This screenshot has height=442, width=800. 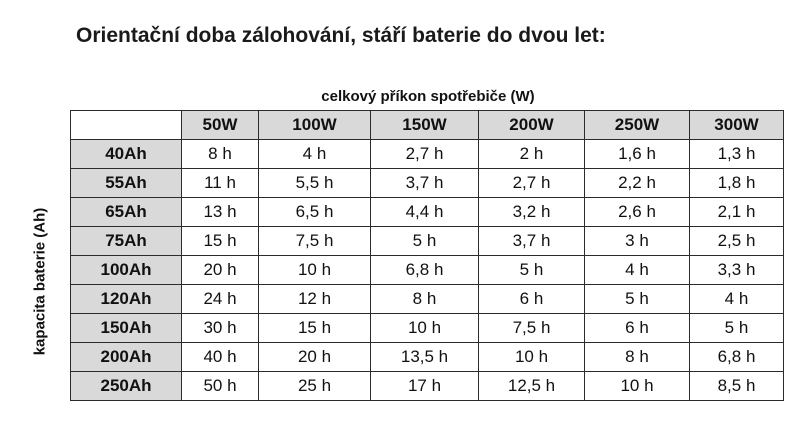 I want to click on column-header: 100W, so click(x=314, y=125).